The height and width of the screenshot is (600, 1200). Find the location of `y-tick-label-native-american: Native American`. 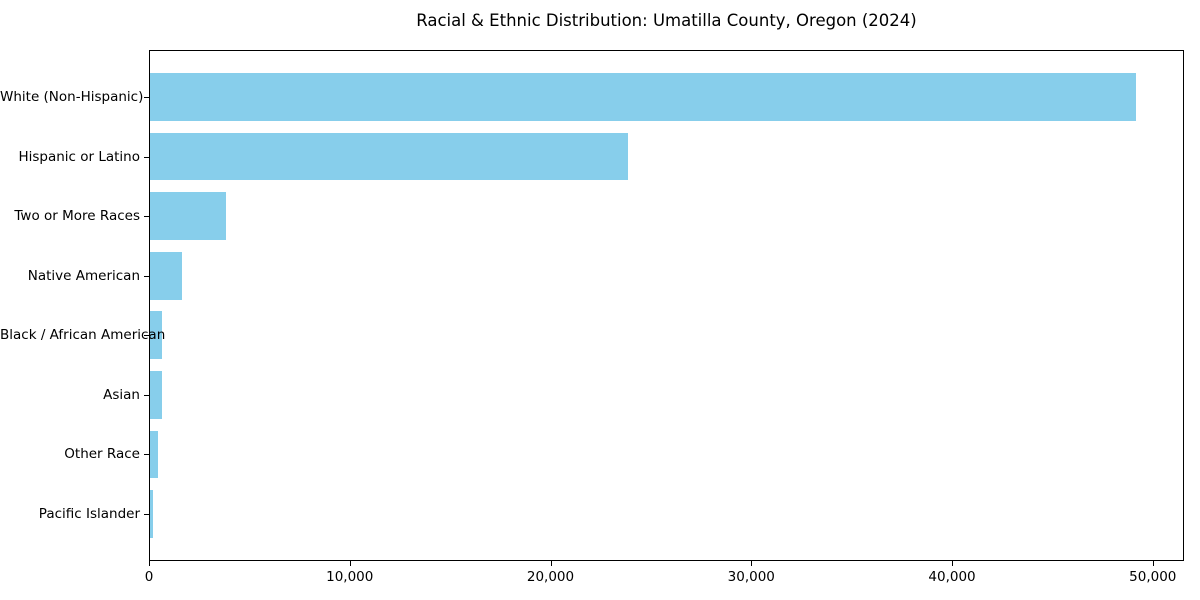

y-tick-label-native-american: Native American is located at coordinates (83, 275).